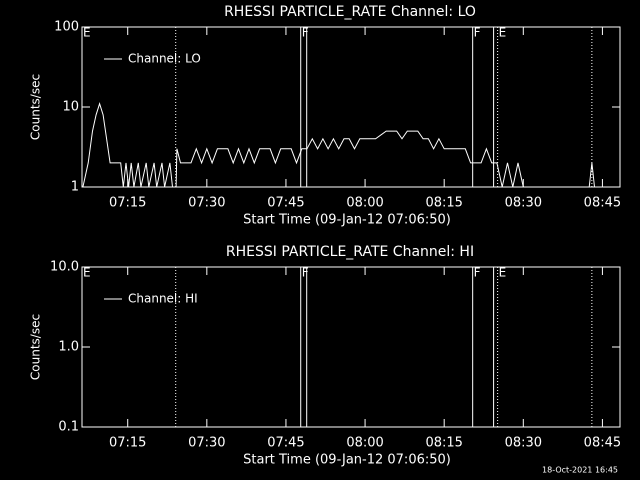 The width and height of the screenshot is (640, 480). I want to click on y-tick-label: 100, so click(66, 27).